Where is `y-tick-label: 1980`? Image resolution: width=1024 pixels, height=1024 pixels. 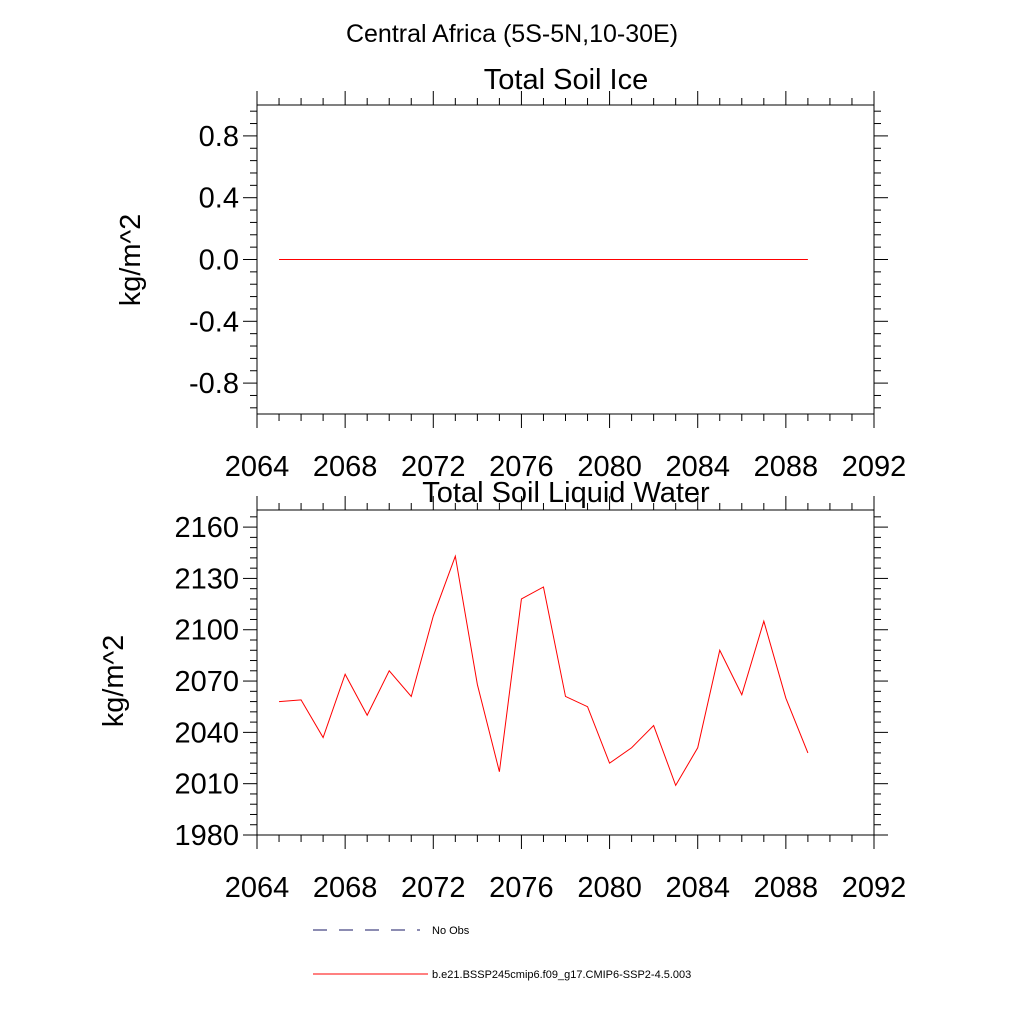 y-tick-label: 1980 is located at coordinates (206, 836).